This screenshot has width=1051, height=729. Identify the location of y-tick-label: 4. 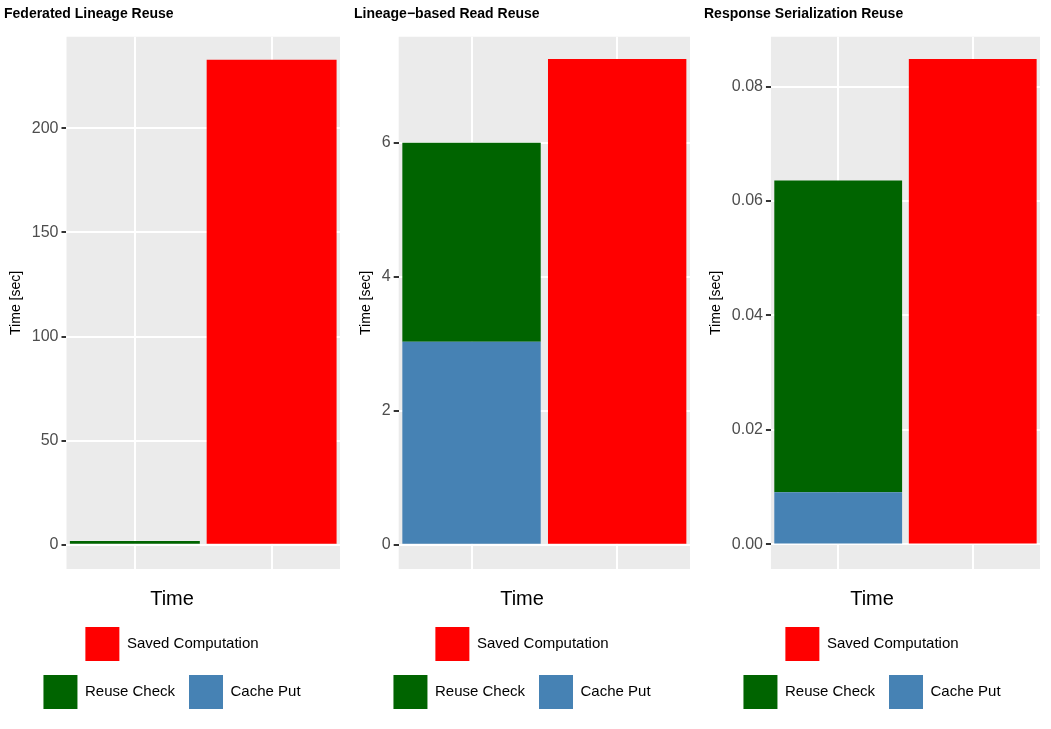
(386, 276).